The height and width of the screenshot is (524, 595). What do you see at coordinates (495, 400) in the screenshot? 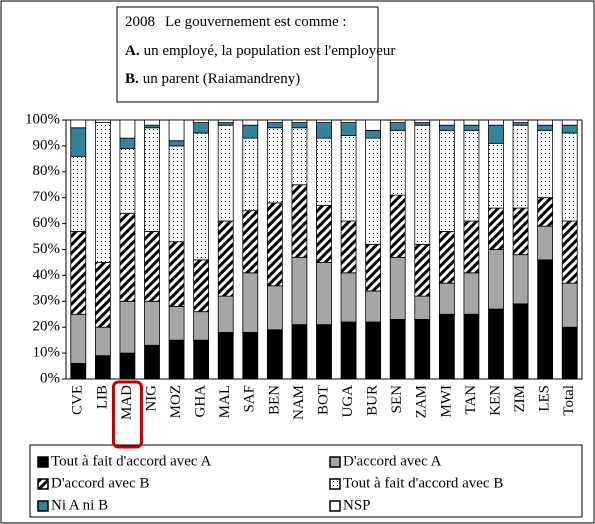
I see `x-tick-label: KEN` at bounding box center [495, 400].